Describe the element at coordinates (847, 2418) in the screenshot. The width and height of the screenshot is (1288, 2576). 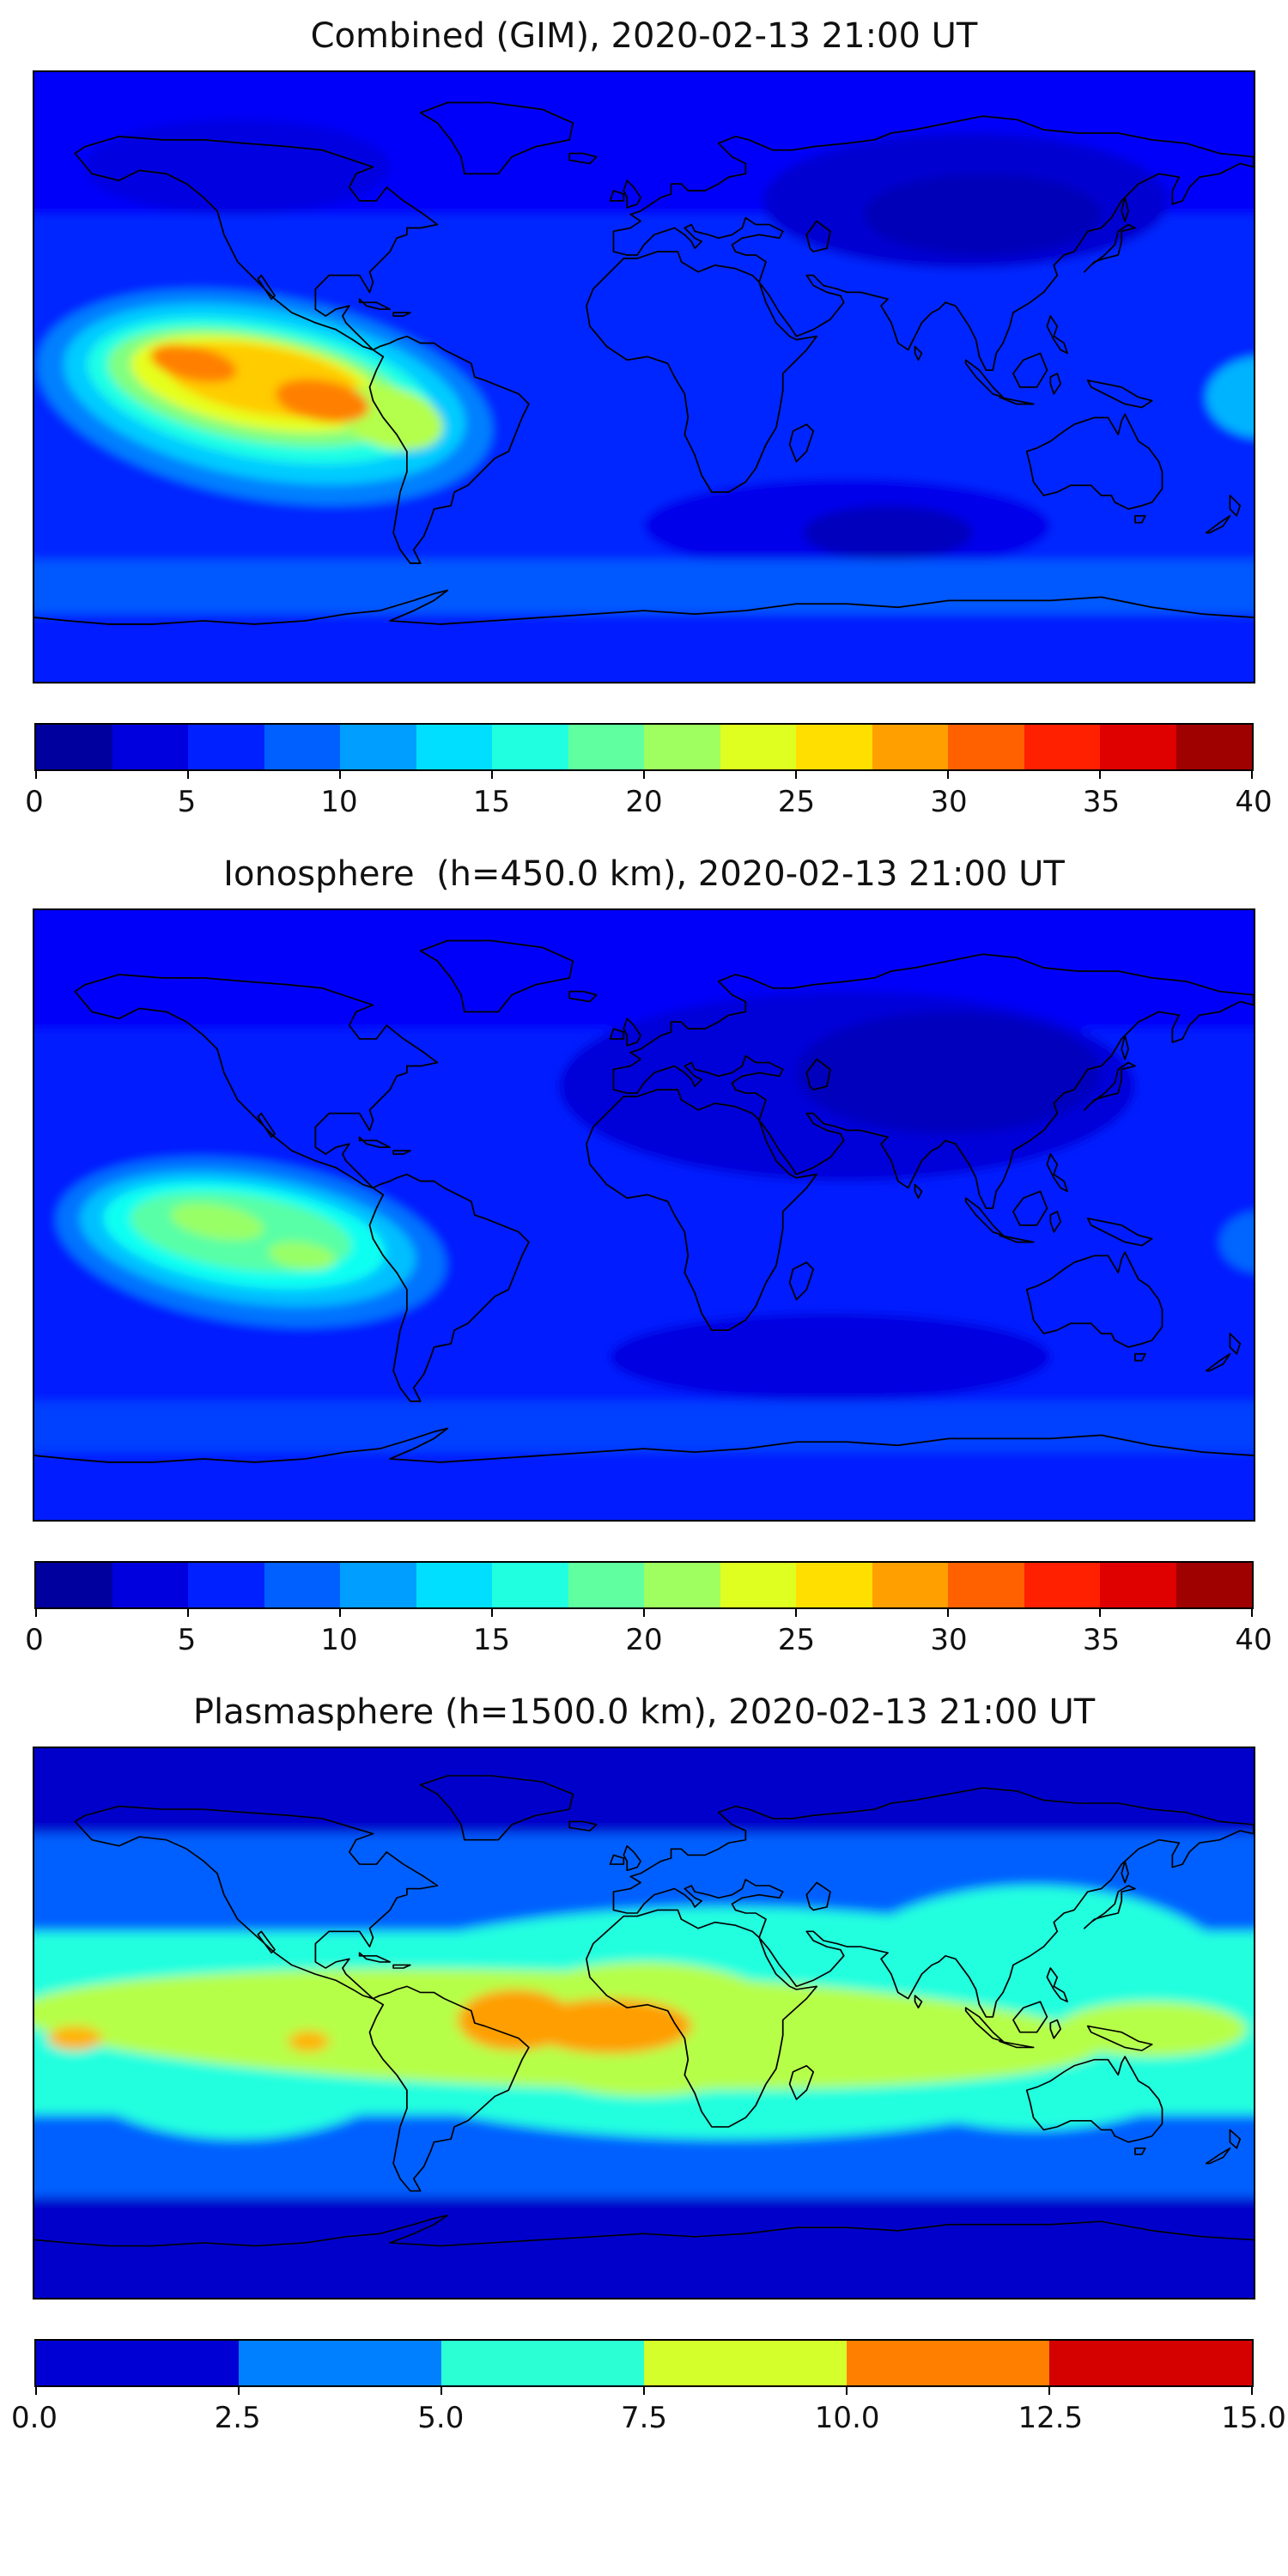
I see `colorbar-tick-label: 10.0` at that location.